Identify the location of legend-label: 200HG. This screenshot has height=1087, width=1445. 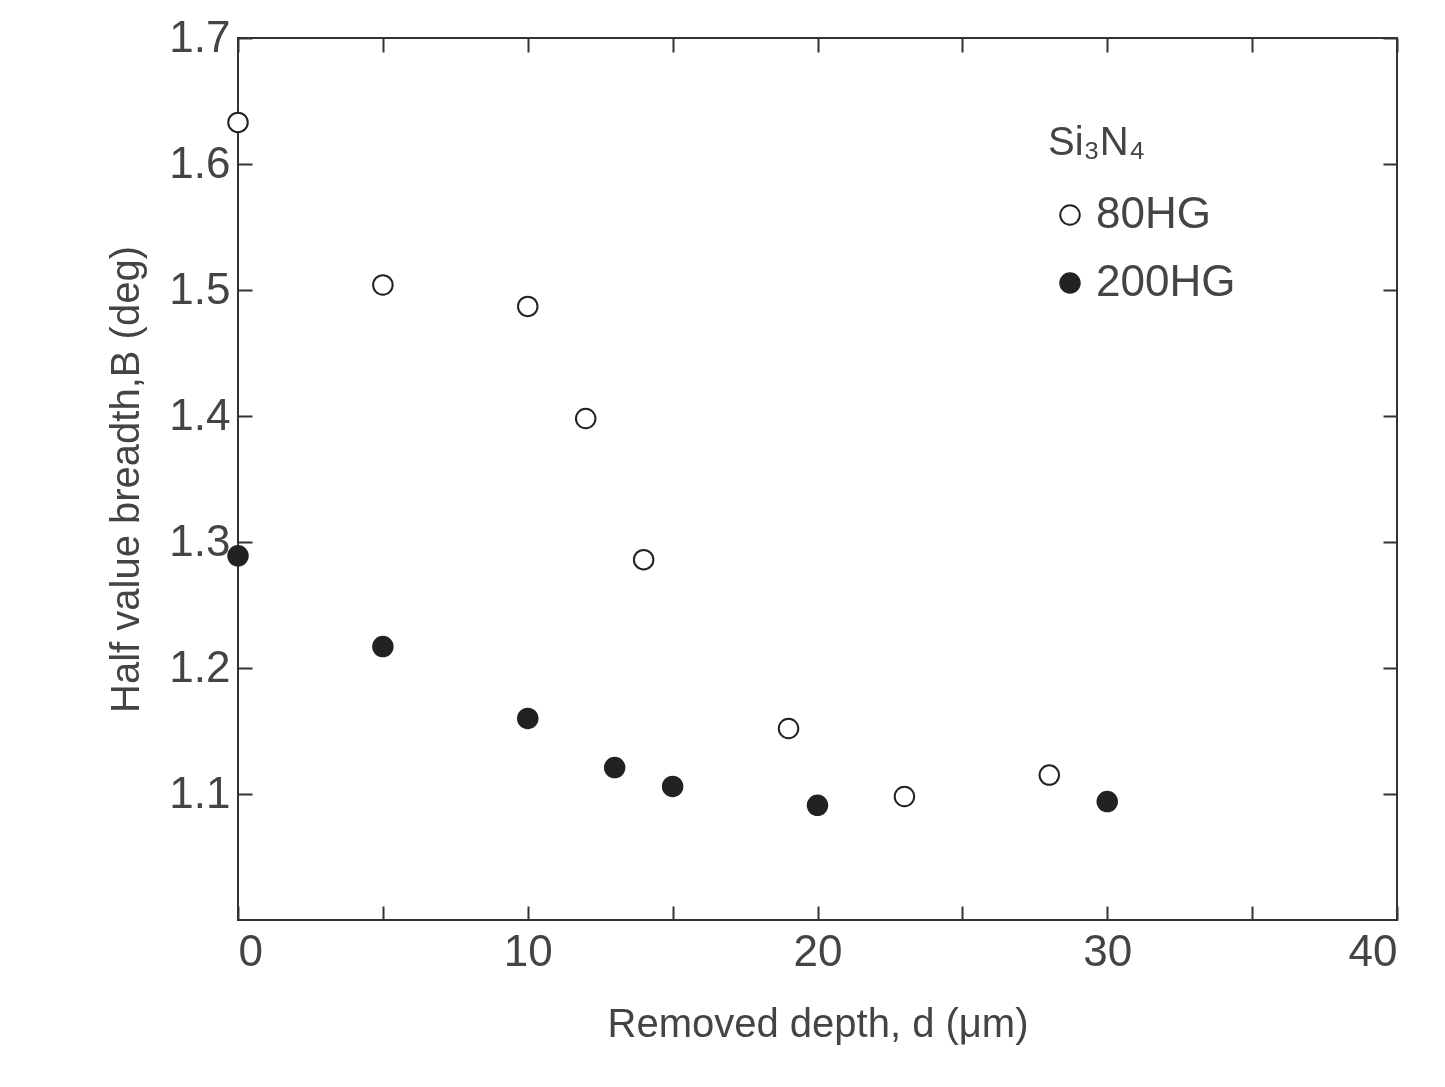
(1166, 280).